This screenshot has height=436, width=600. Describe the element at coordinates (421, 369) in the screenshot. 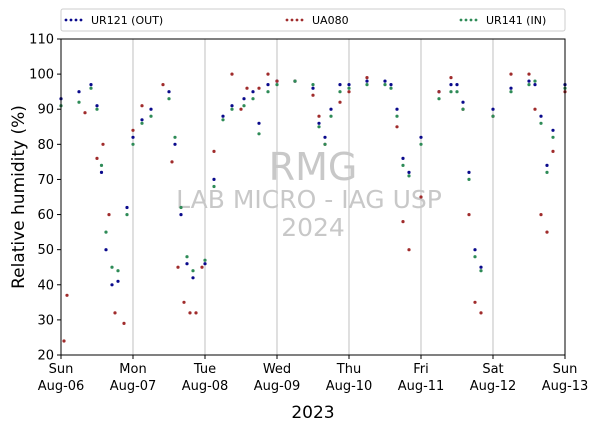

I see `x-tick-day: Fri` at that location.